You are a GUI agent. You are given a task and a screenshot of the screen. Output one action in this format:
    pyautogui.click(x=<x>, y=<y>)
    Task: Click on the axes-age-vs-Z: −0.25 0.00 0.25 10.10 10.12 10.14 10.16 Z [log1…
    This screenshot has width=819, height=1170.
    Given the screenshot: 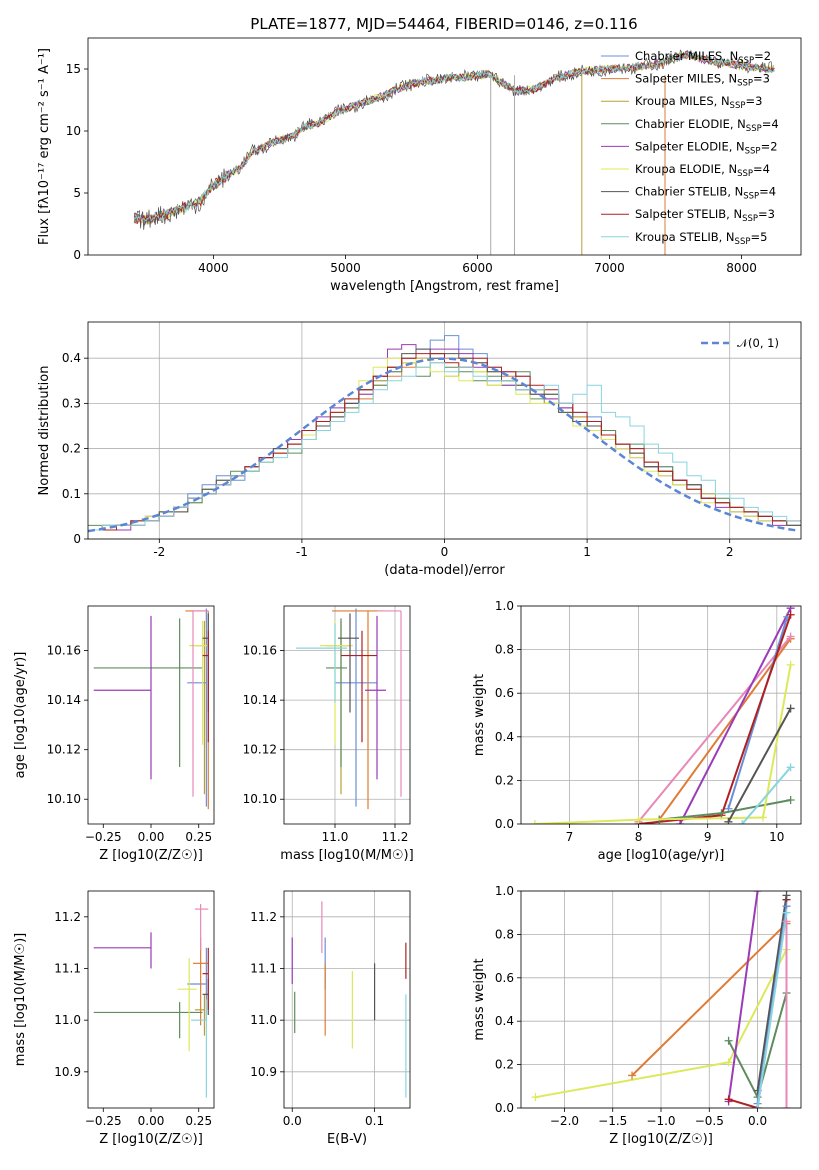 What is the action you would take?
    pyautogui.click(x=114, y=734)
    